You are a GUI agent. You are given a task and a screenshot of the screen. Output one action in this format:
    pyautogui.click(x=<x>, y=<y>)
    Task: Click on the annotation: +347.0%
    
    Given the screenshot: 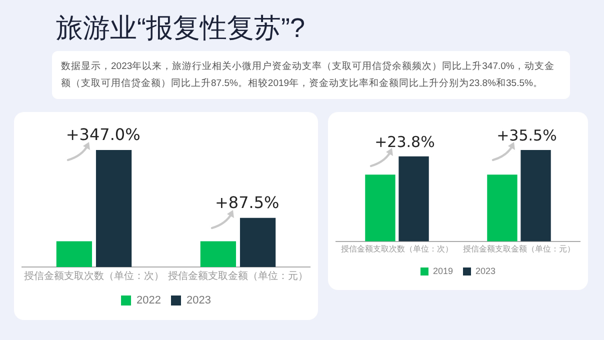 What is the action you would take?
    pyautogui.click(x=103, y=134)
    